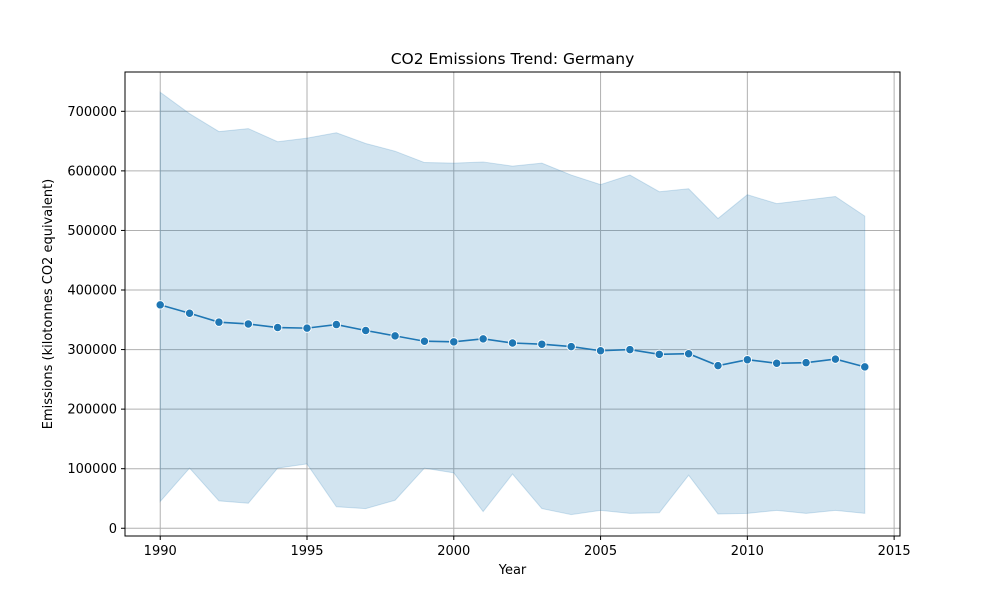 This screenshot has height=600, width=1000. Describe the element at coordinates (527, 547) in the screenshot. I see `x-axis-ticks: 1990 1995 2000 2005 2010 2015` at that location.